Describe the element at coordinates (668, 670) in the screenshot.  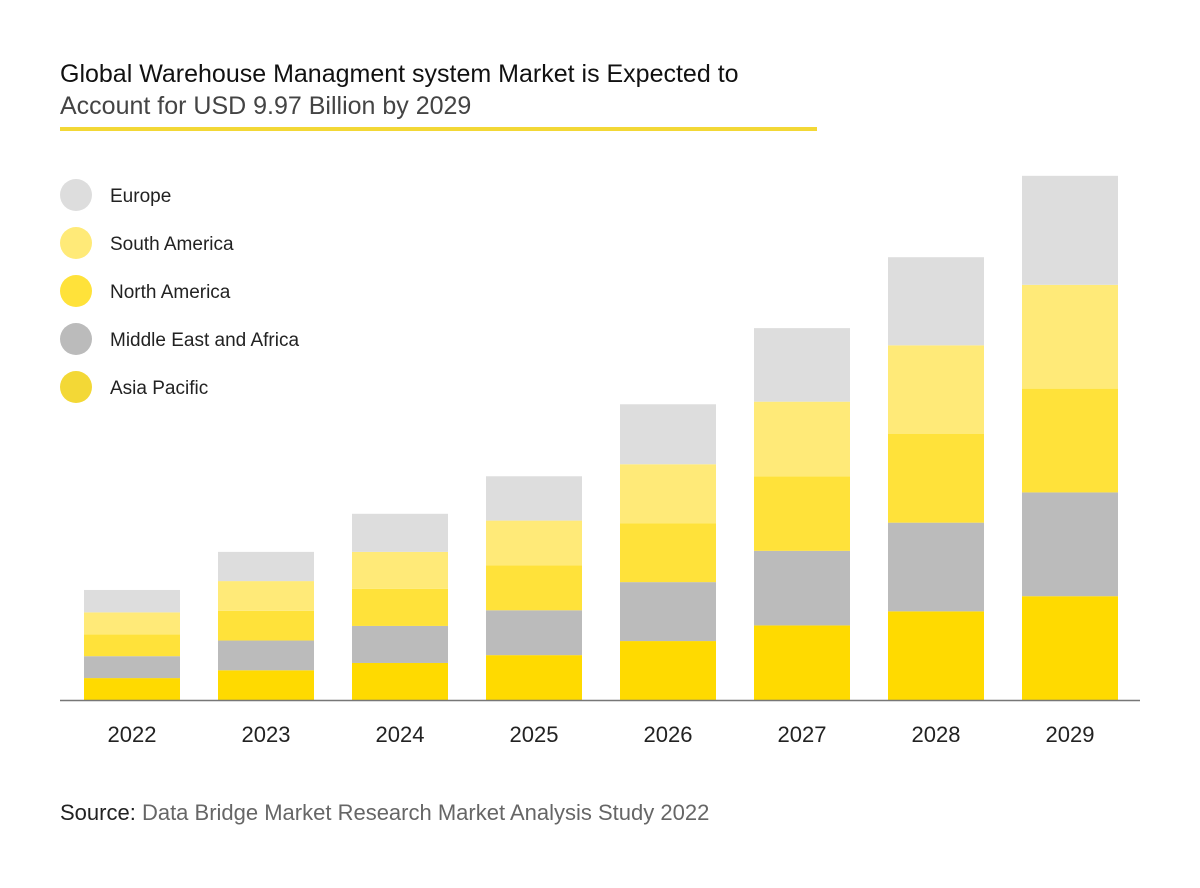
I see `bar-segment-asia-pacific-2026` at that location.